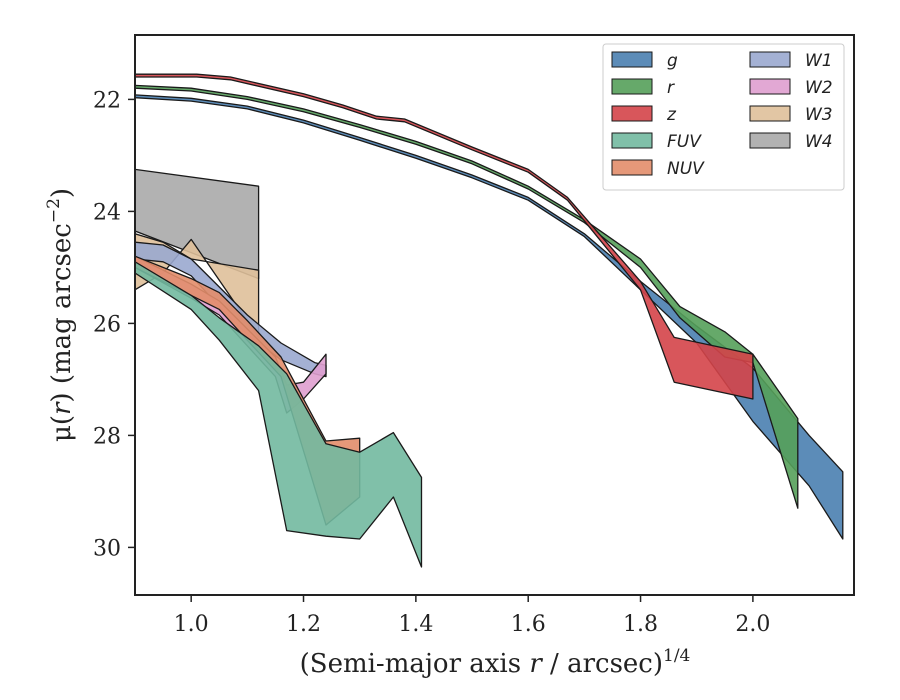 Image resolution: width=900 pixels, height=700 pixels. What do you see at coordinates (640, 624) in the screenshot?
I see `x-tick-label: 1.8` at bounding box center [640, 624].